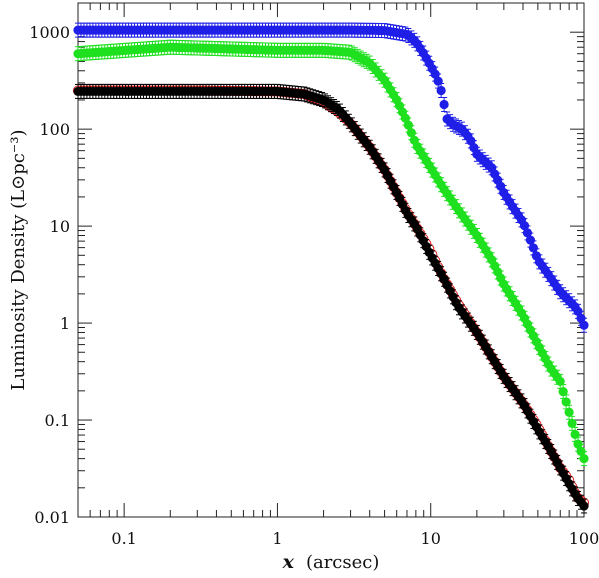  I want to click on y-tick-label: 10, so click(60, 226).